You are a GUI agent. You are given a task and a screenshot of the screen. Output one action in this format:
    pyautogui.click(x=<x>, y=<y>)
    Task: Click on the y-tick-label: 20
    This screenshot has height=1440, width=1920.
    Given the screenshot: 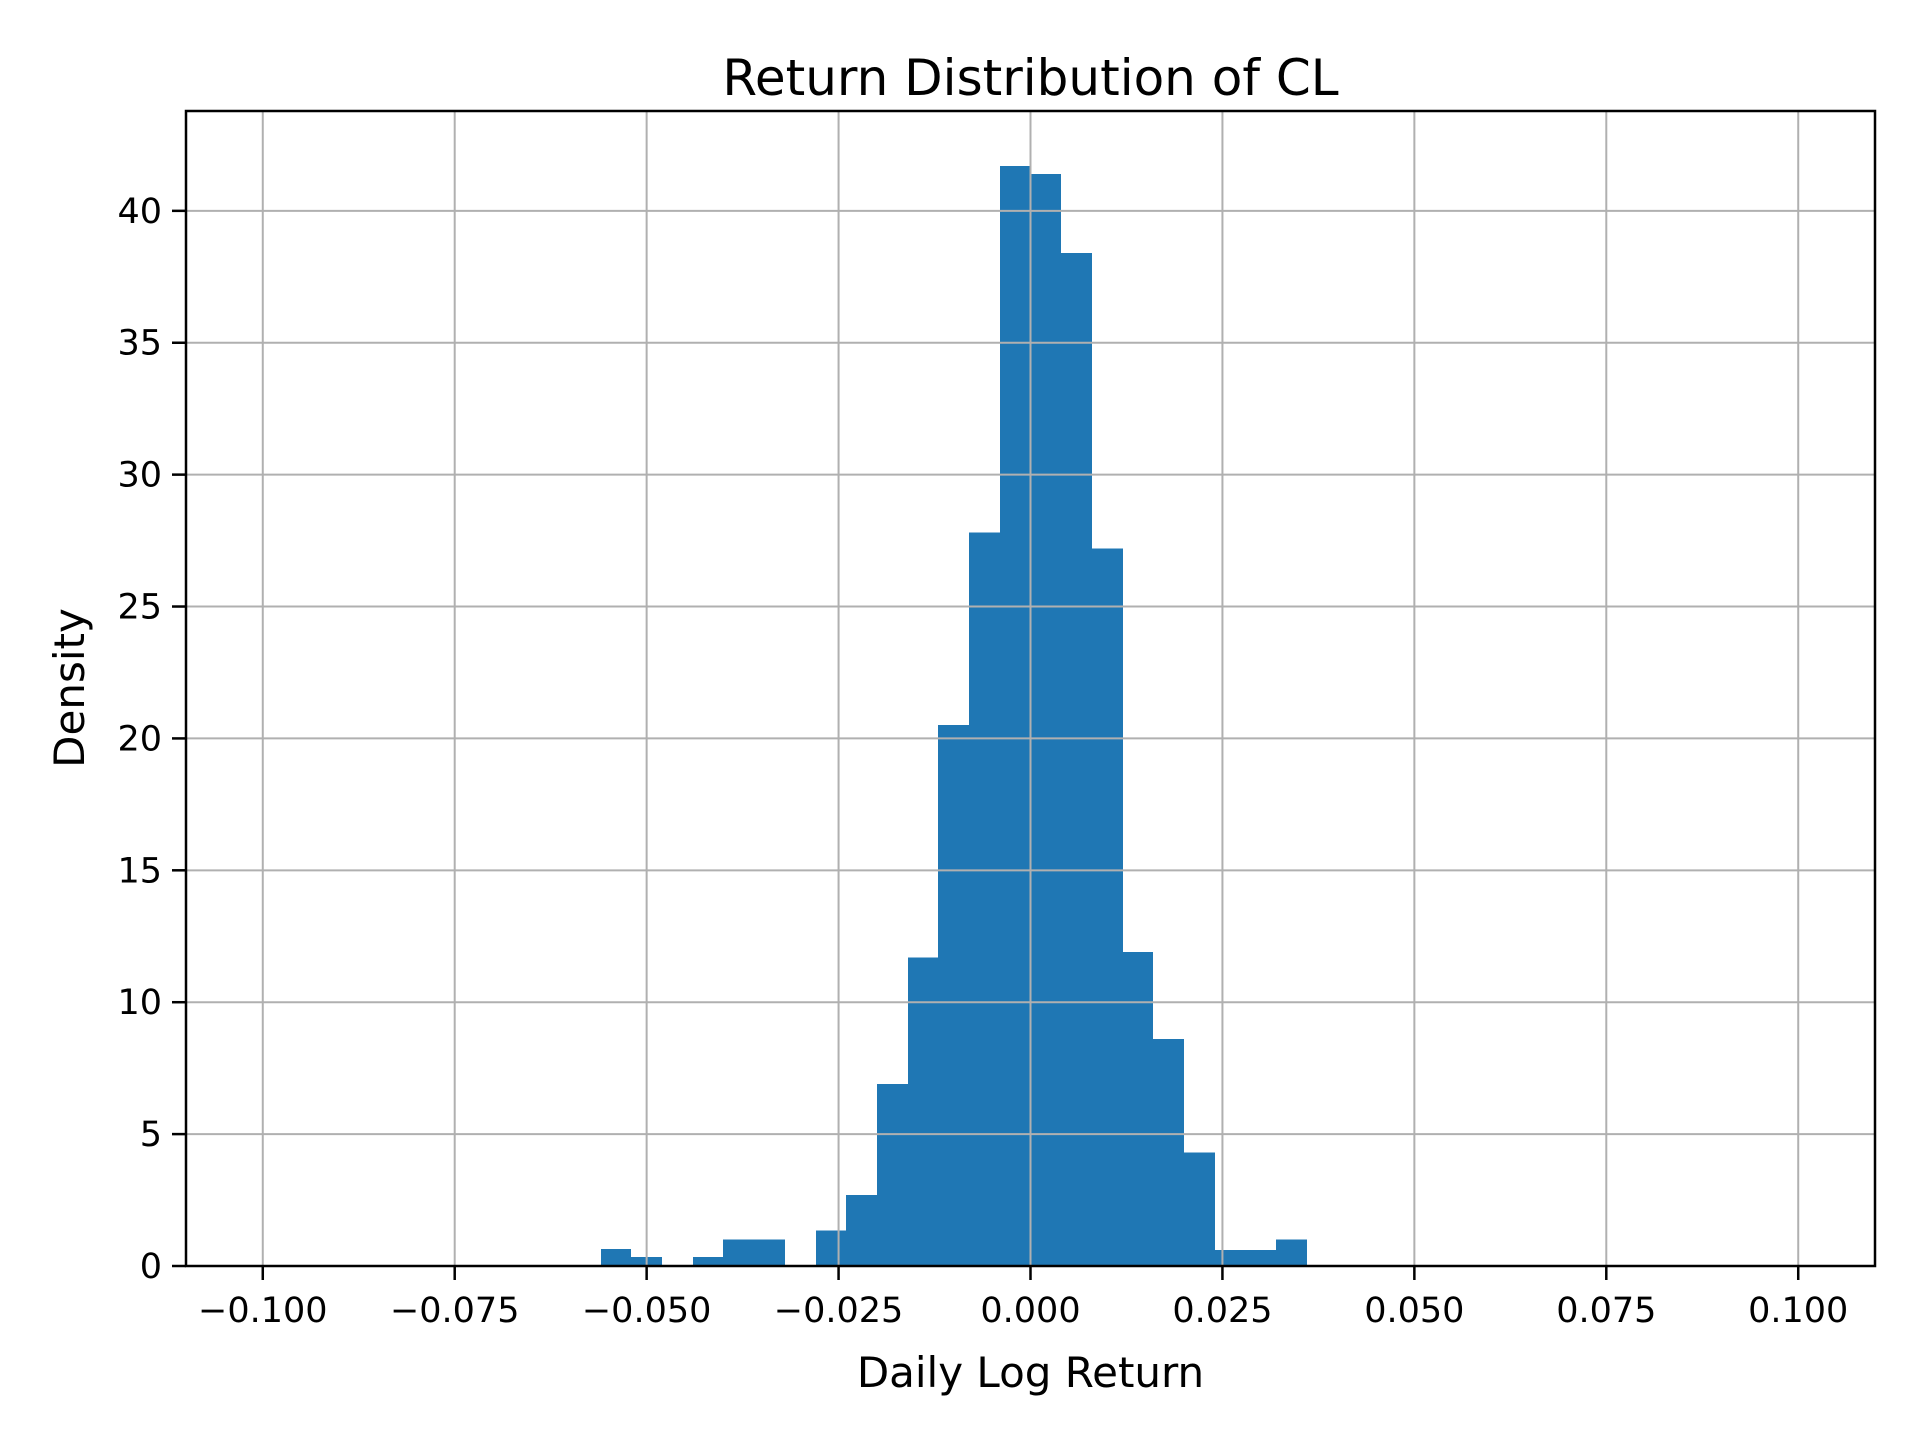 What is the action you would take?
    pyautogui.click(x=139, y=739)
    